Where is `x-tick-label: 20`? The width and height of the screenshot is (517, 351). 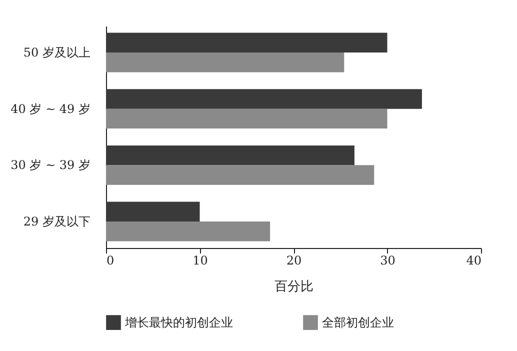 x-tick-label: 20 is located at coordinates (294, 261).